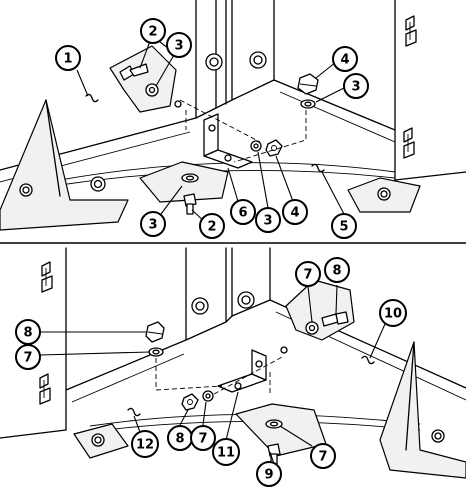  I want to click on callout-8-lower: 8, so click(180, 438).